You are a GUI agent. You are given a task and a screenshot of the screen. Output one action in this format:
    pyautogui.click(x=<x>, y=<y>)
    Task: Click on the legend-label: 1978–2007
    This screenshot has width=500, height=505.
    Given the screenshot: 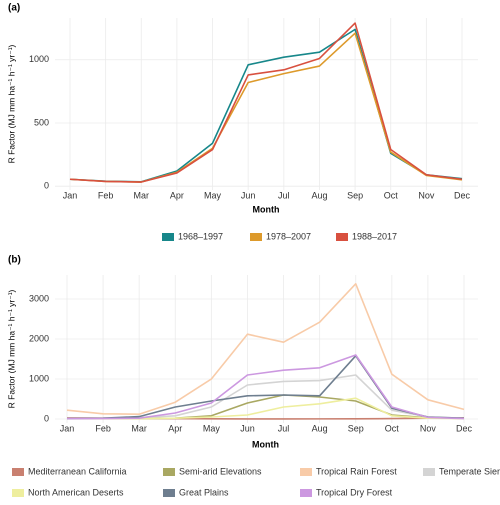 What is the action you would take?
    pyautogui.click(x=288, y=236)
    